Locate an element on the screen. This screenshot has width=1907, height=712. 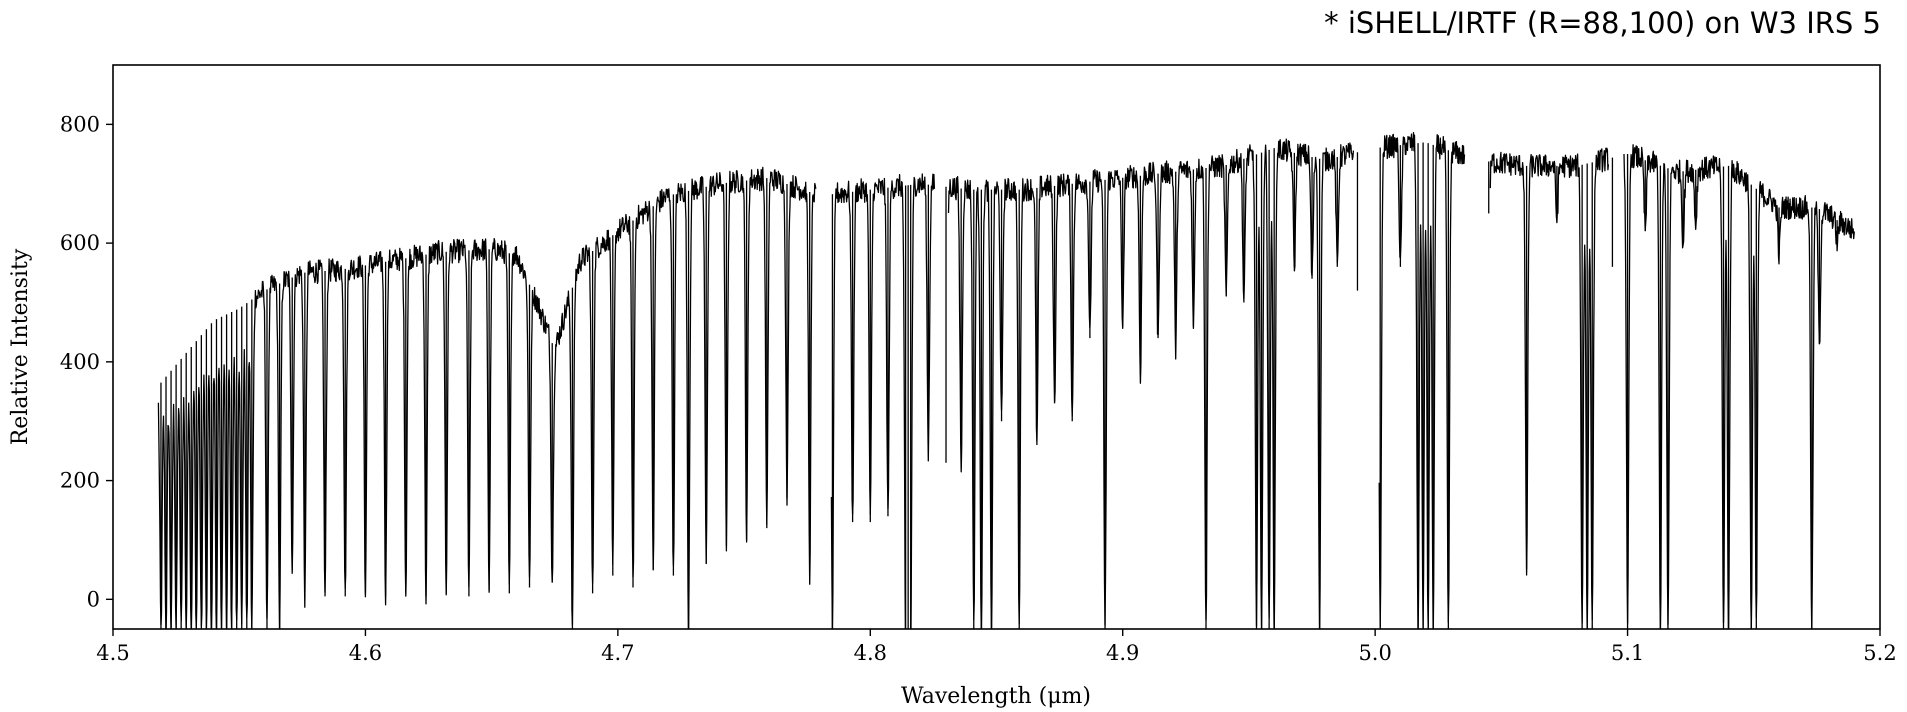
x-tick-label: 4.7 is located at coordinates (617, 653).